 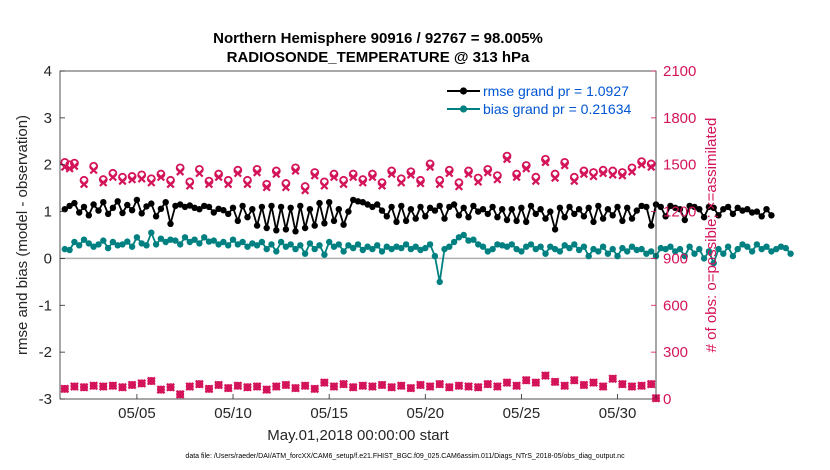 What do you see at coordinates (45, 352) in the screenshot?
I see `y-tick-label: -2` at bounding box center [45, 352].